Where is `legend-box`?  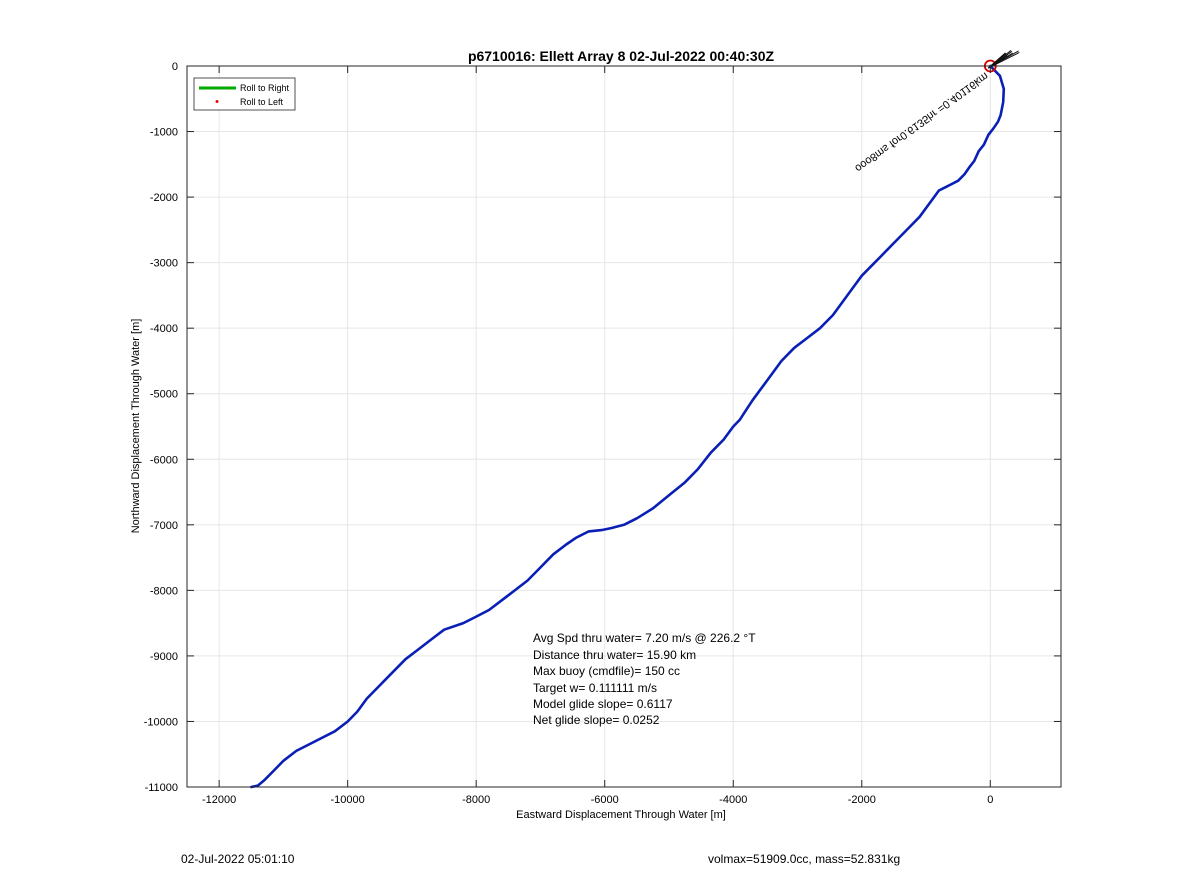
legend-box is located at coordinates (244, 94).